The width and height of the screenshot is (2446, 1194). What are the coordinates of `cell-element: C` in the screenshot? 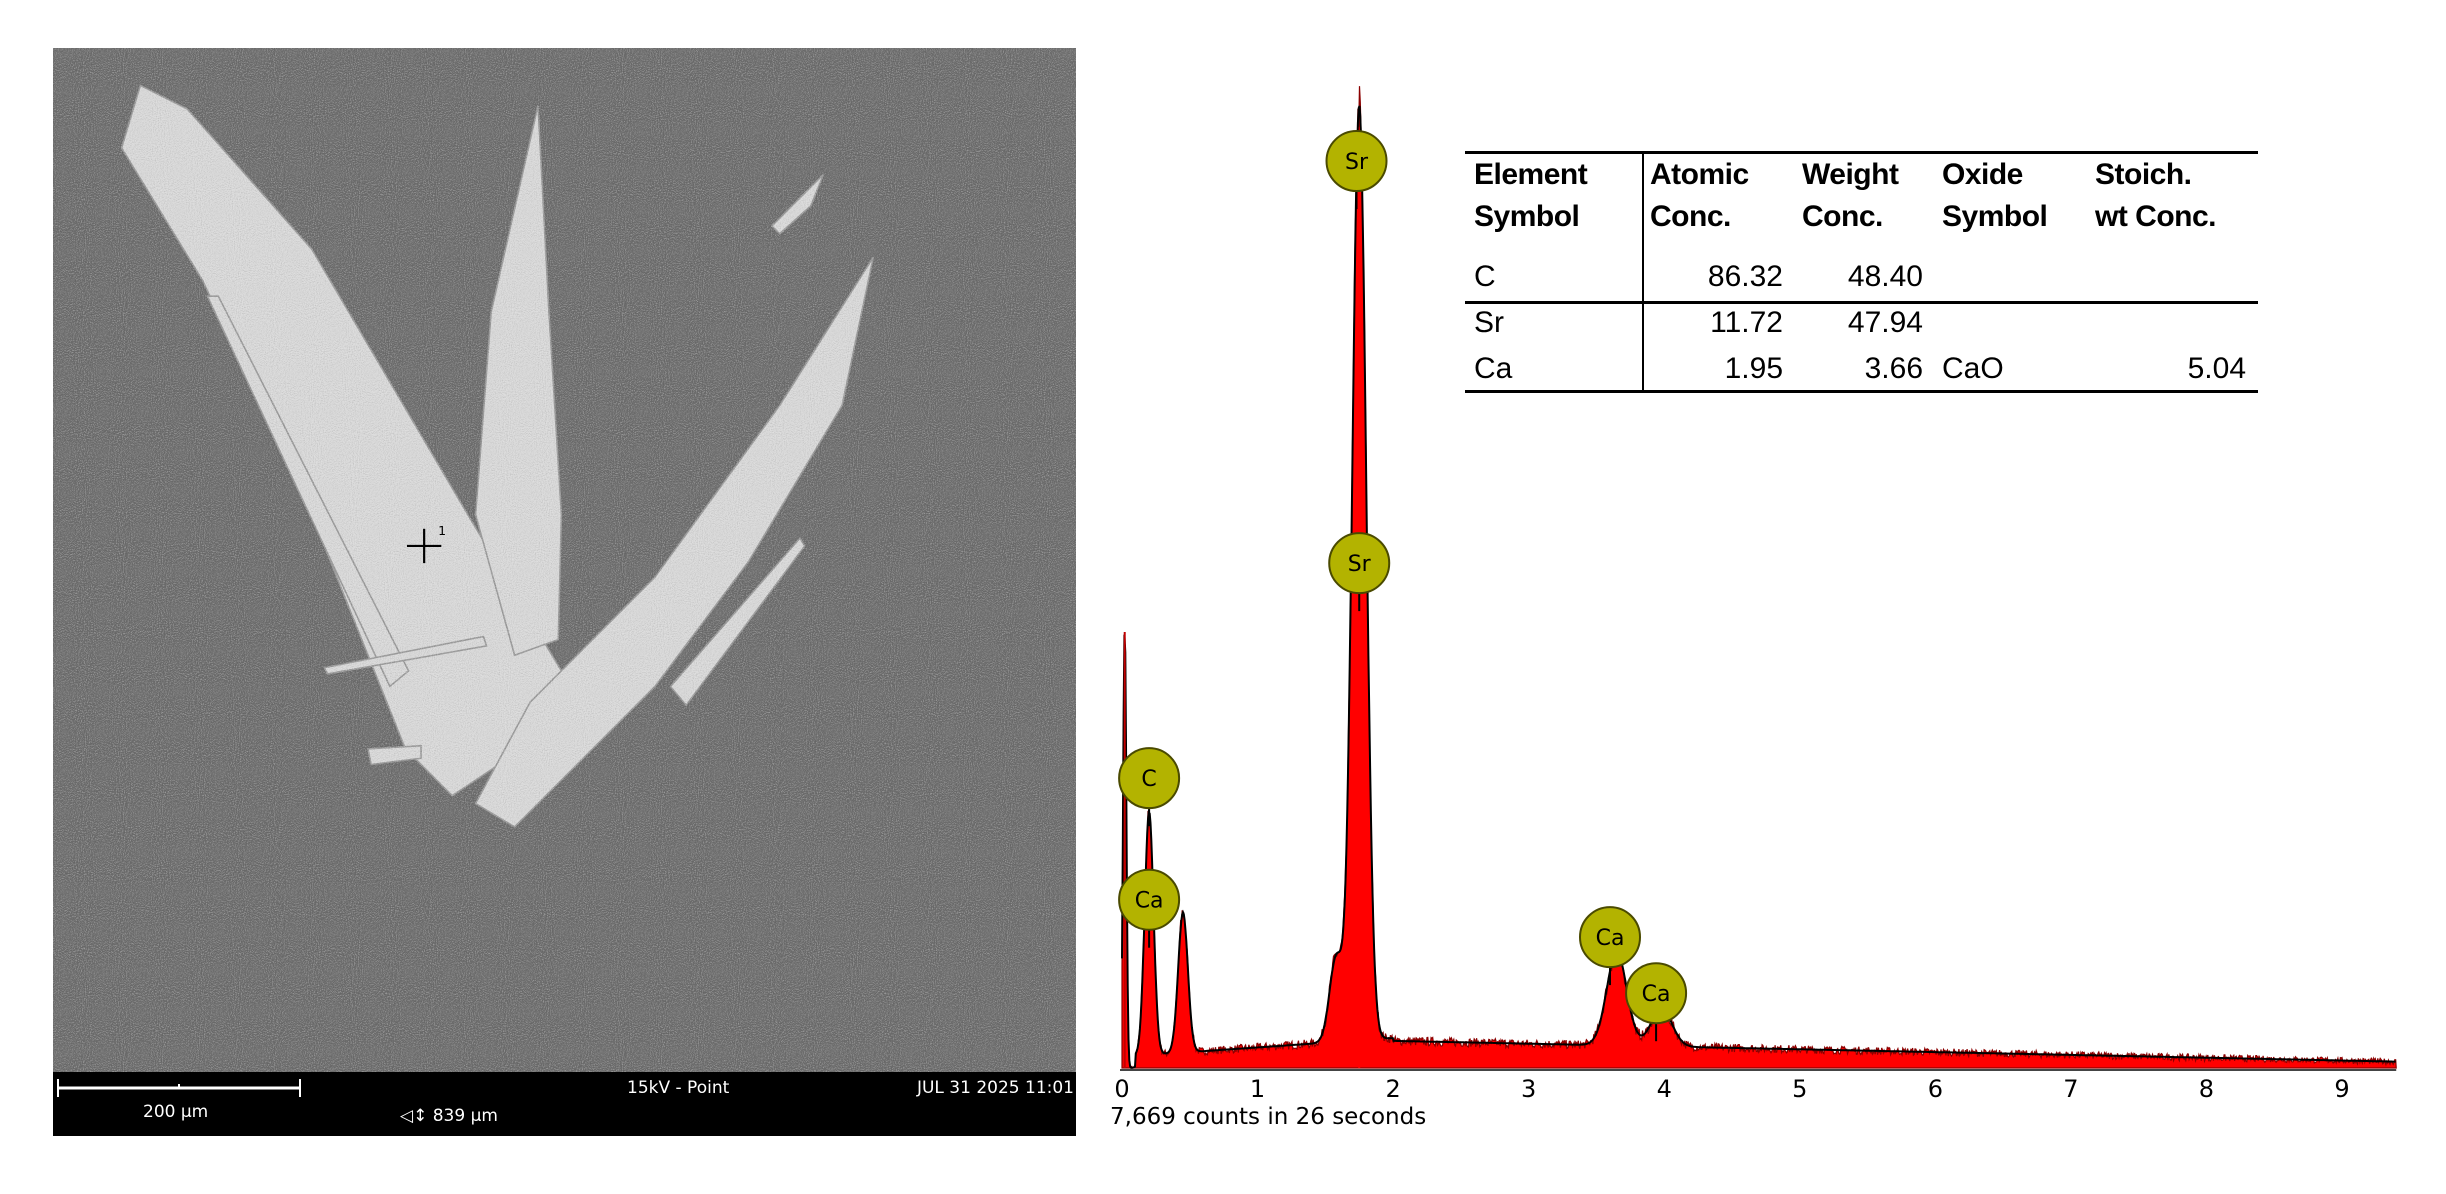 It's located at (1485, 276).